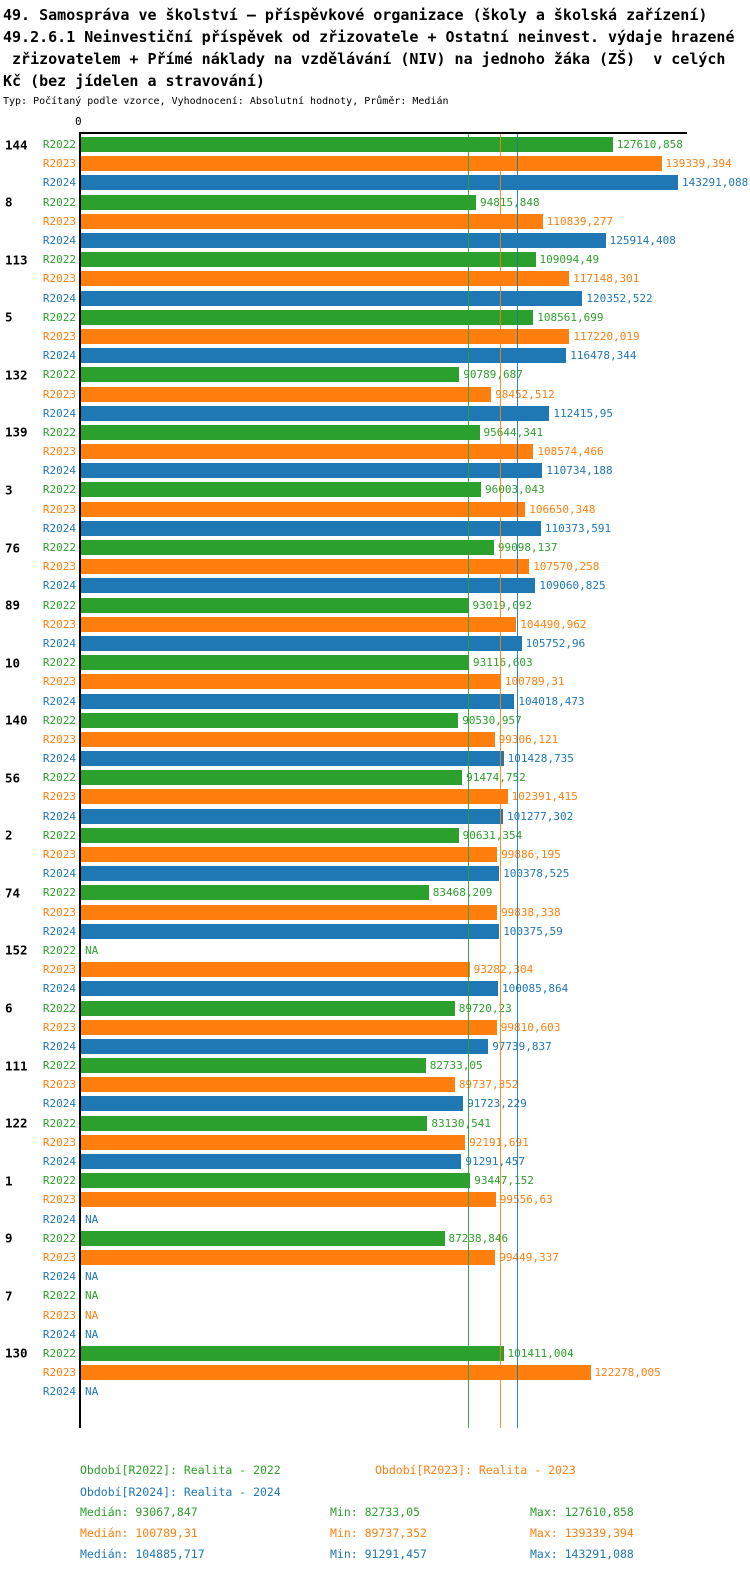 The width and height of the screenshot is (750, 1576). What do you see at coordinates (606, 279) in the screenshot?
I see `bar-value-label: 117148,301` at bounding box center [606, 279].